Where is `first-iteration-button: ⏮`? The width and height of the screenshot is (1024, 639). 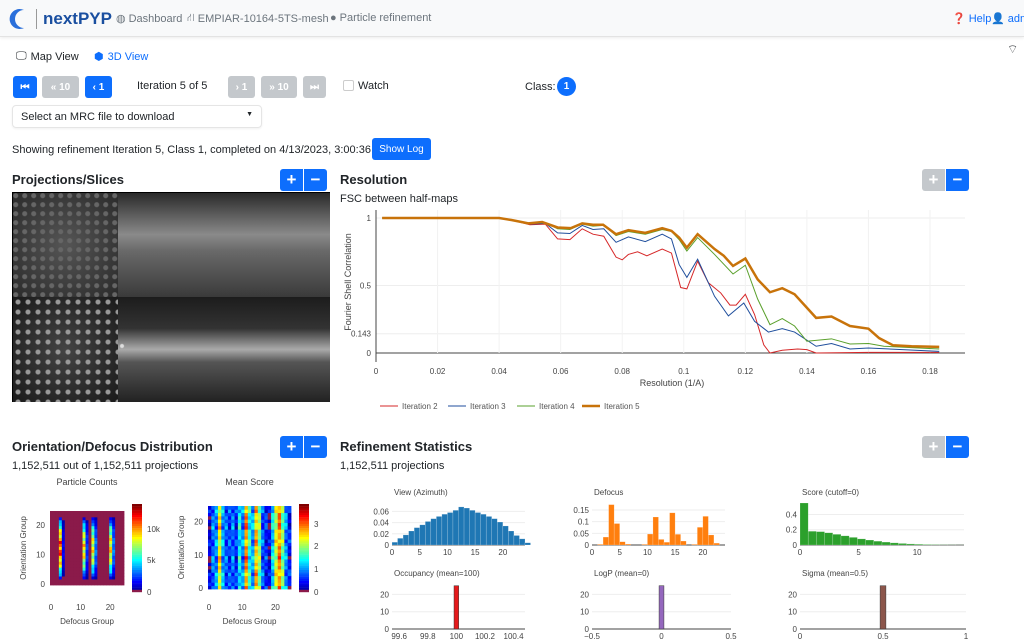
first-iteration-button: ⏮ is located at coordinates (25, 87).